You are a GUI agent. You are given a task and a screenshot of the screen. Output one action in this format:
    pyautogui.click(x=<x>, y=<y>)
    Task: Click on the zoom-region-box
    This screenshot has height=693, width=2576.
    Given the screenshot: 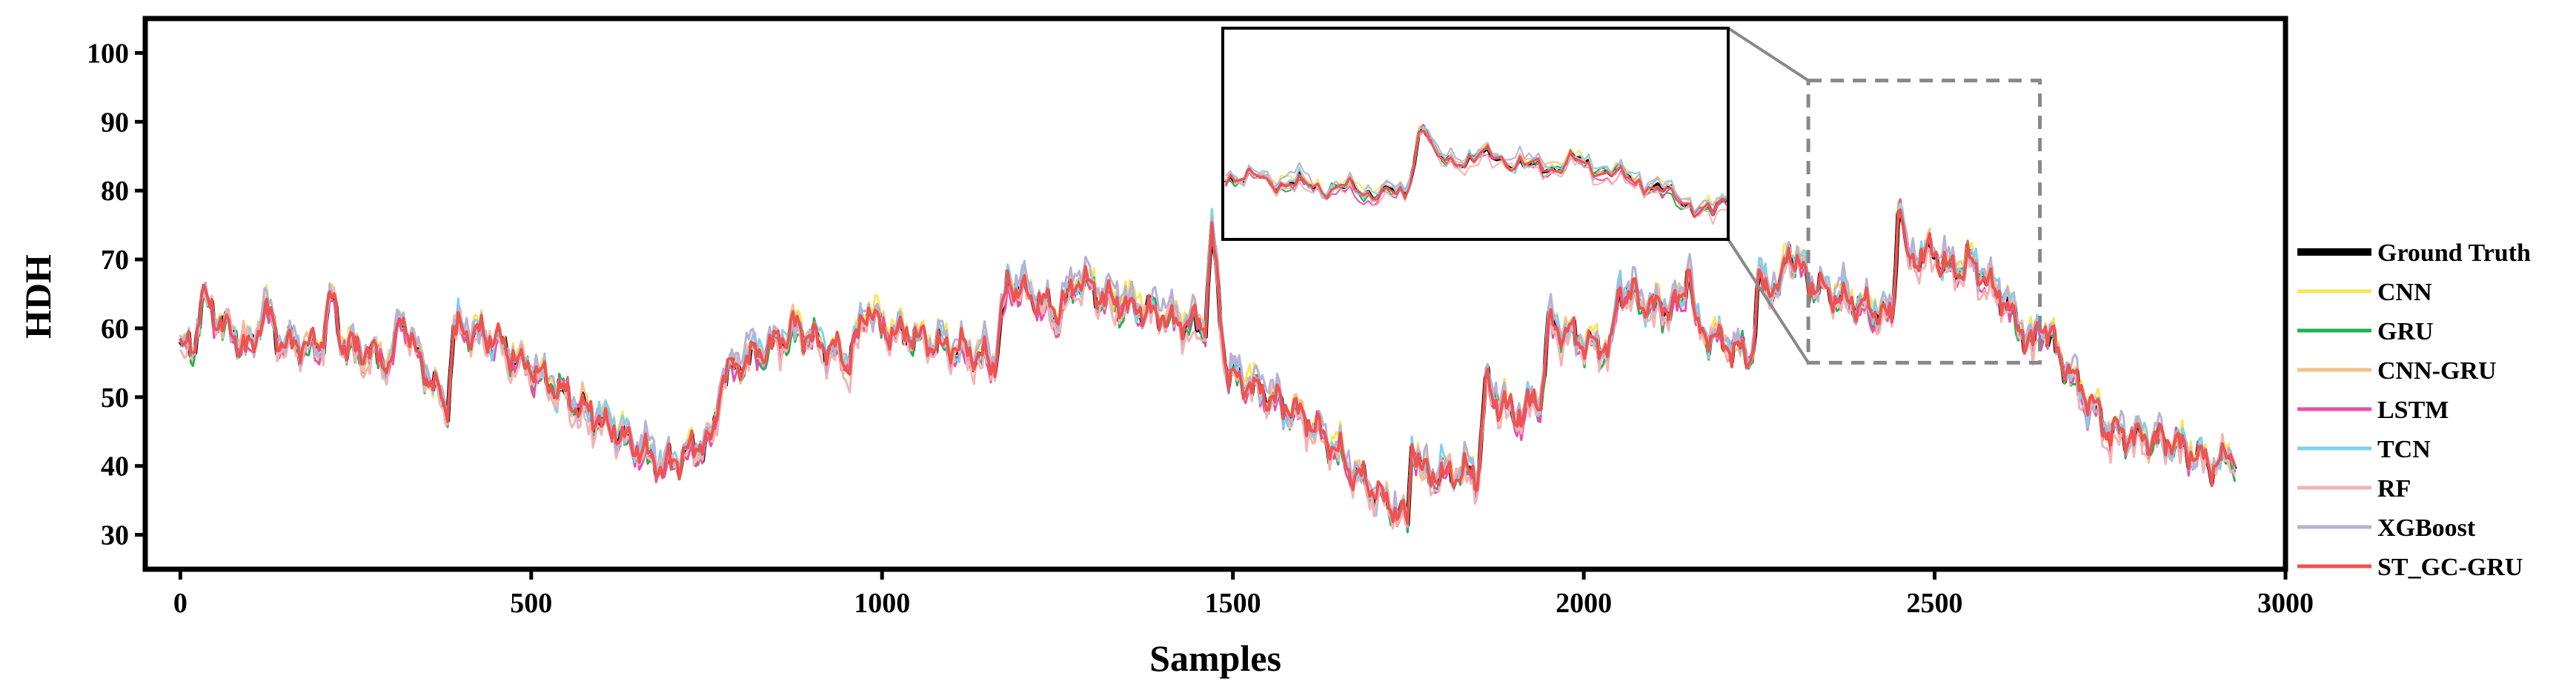 What is the action you would take?
    pyautogui.click(x=1924, y=222)
    